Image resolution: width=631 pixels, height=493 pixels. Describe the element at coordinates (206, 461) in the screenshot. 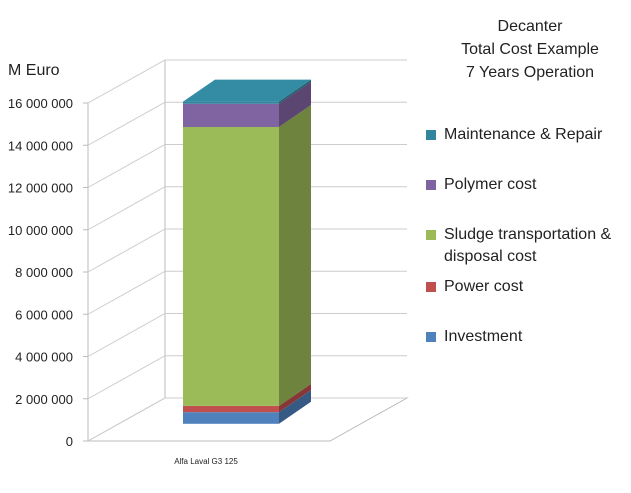

I see `x-tick-label: Alfa Laval G3 125` at that location.